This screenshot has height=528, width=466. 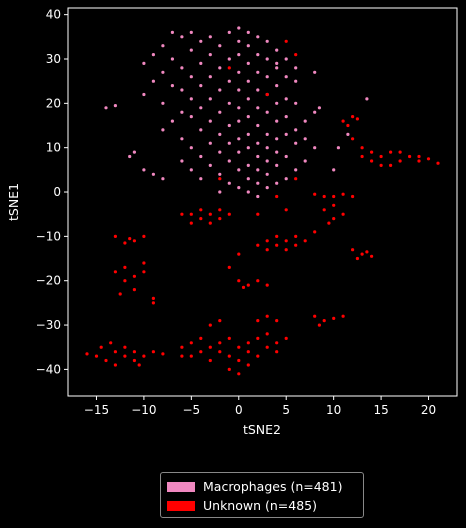 I want to click on y-tick-label: −10, so click(x=48, y=236).